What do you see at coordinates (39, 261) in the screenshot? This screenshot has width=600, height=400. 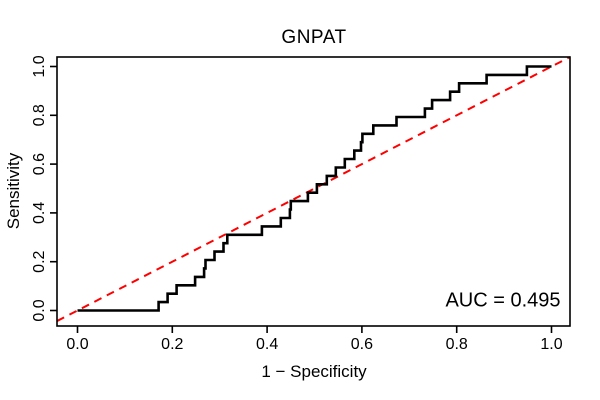 I see `y-tick-label: 0.2` at bounding box center [39, 261].